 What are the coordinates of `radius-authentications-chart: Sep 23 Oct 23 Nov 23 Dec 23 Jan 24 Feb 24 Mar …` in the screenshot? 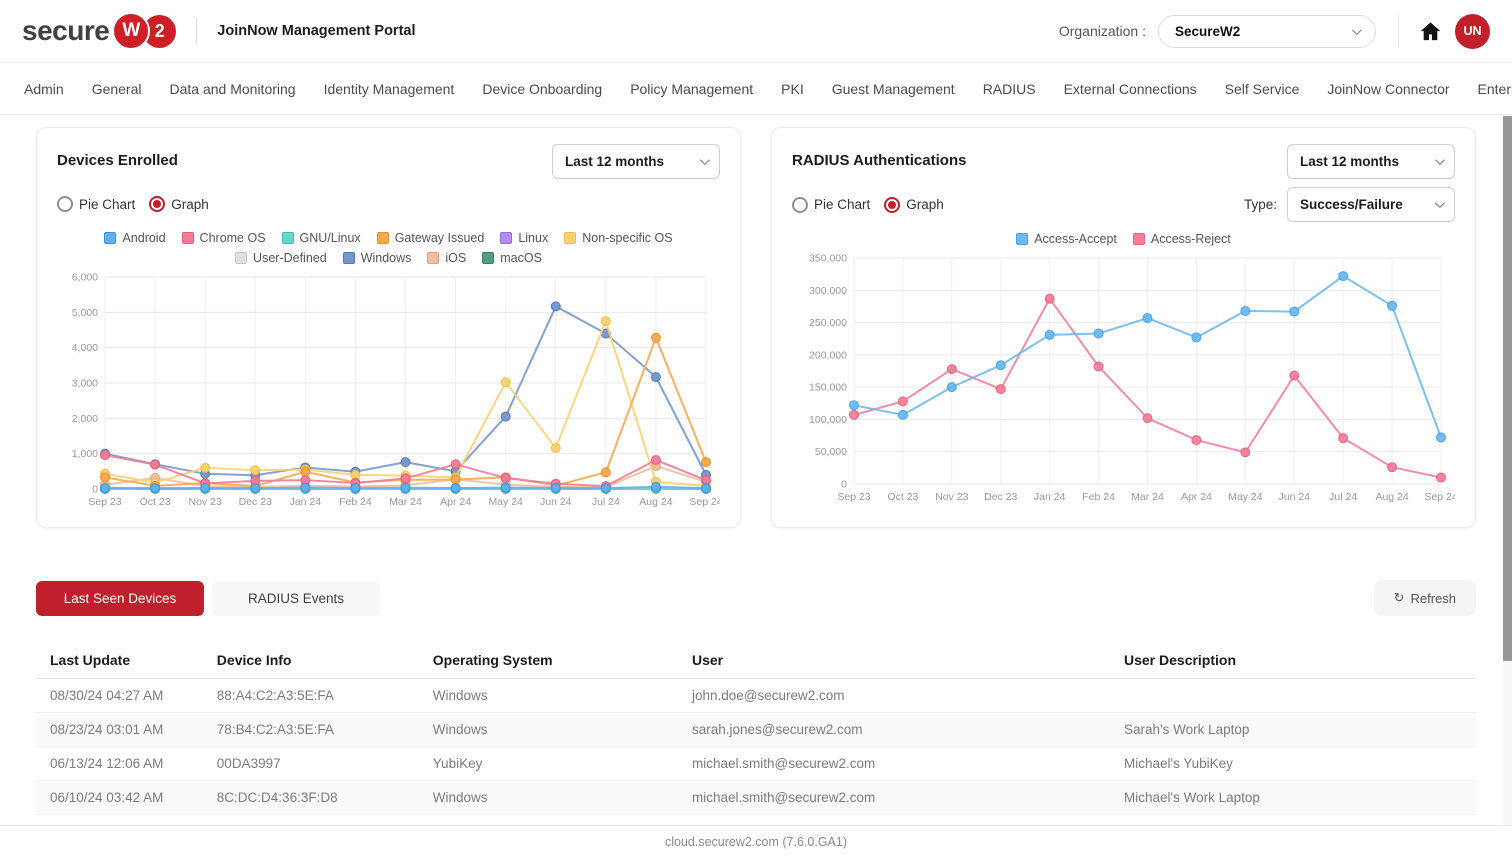 It's located at (1132, 378).